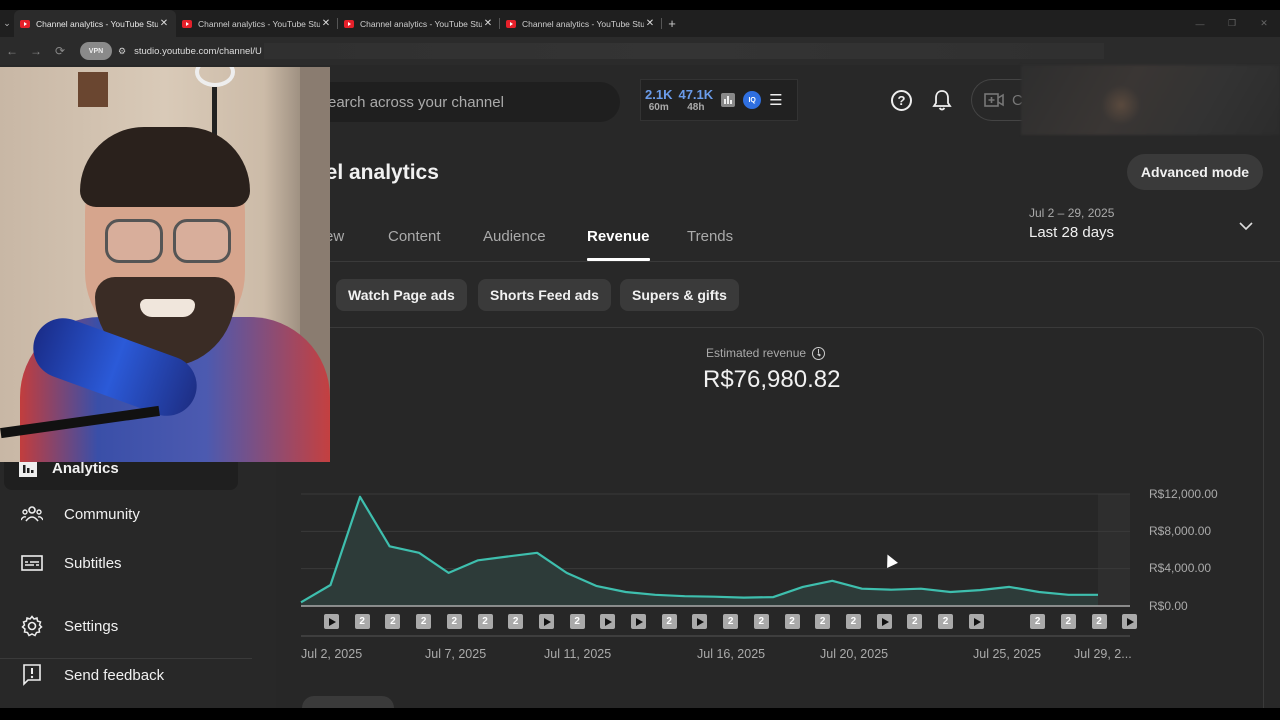  What do you see at coordinates (766, 353) in the screenshot?
I see `metric-label: Estimated revenue` at bounding box center [766, 353].